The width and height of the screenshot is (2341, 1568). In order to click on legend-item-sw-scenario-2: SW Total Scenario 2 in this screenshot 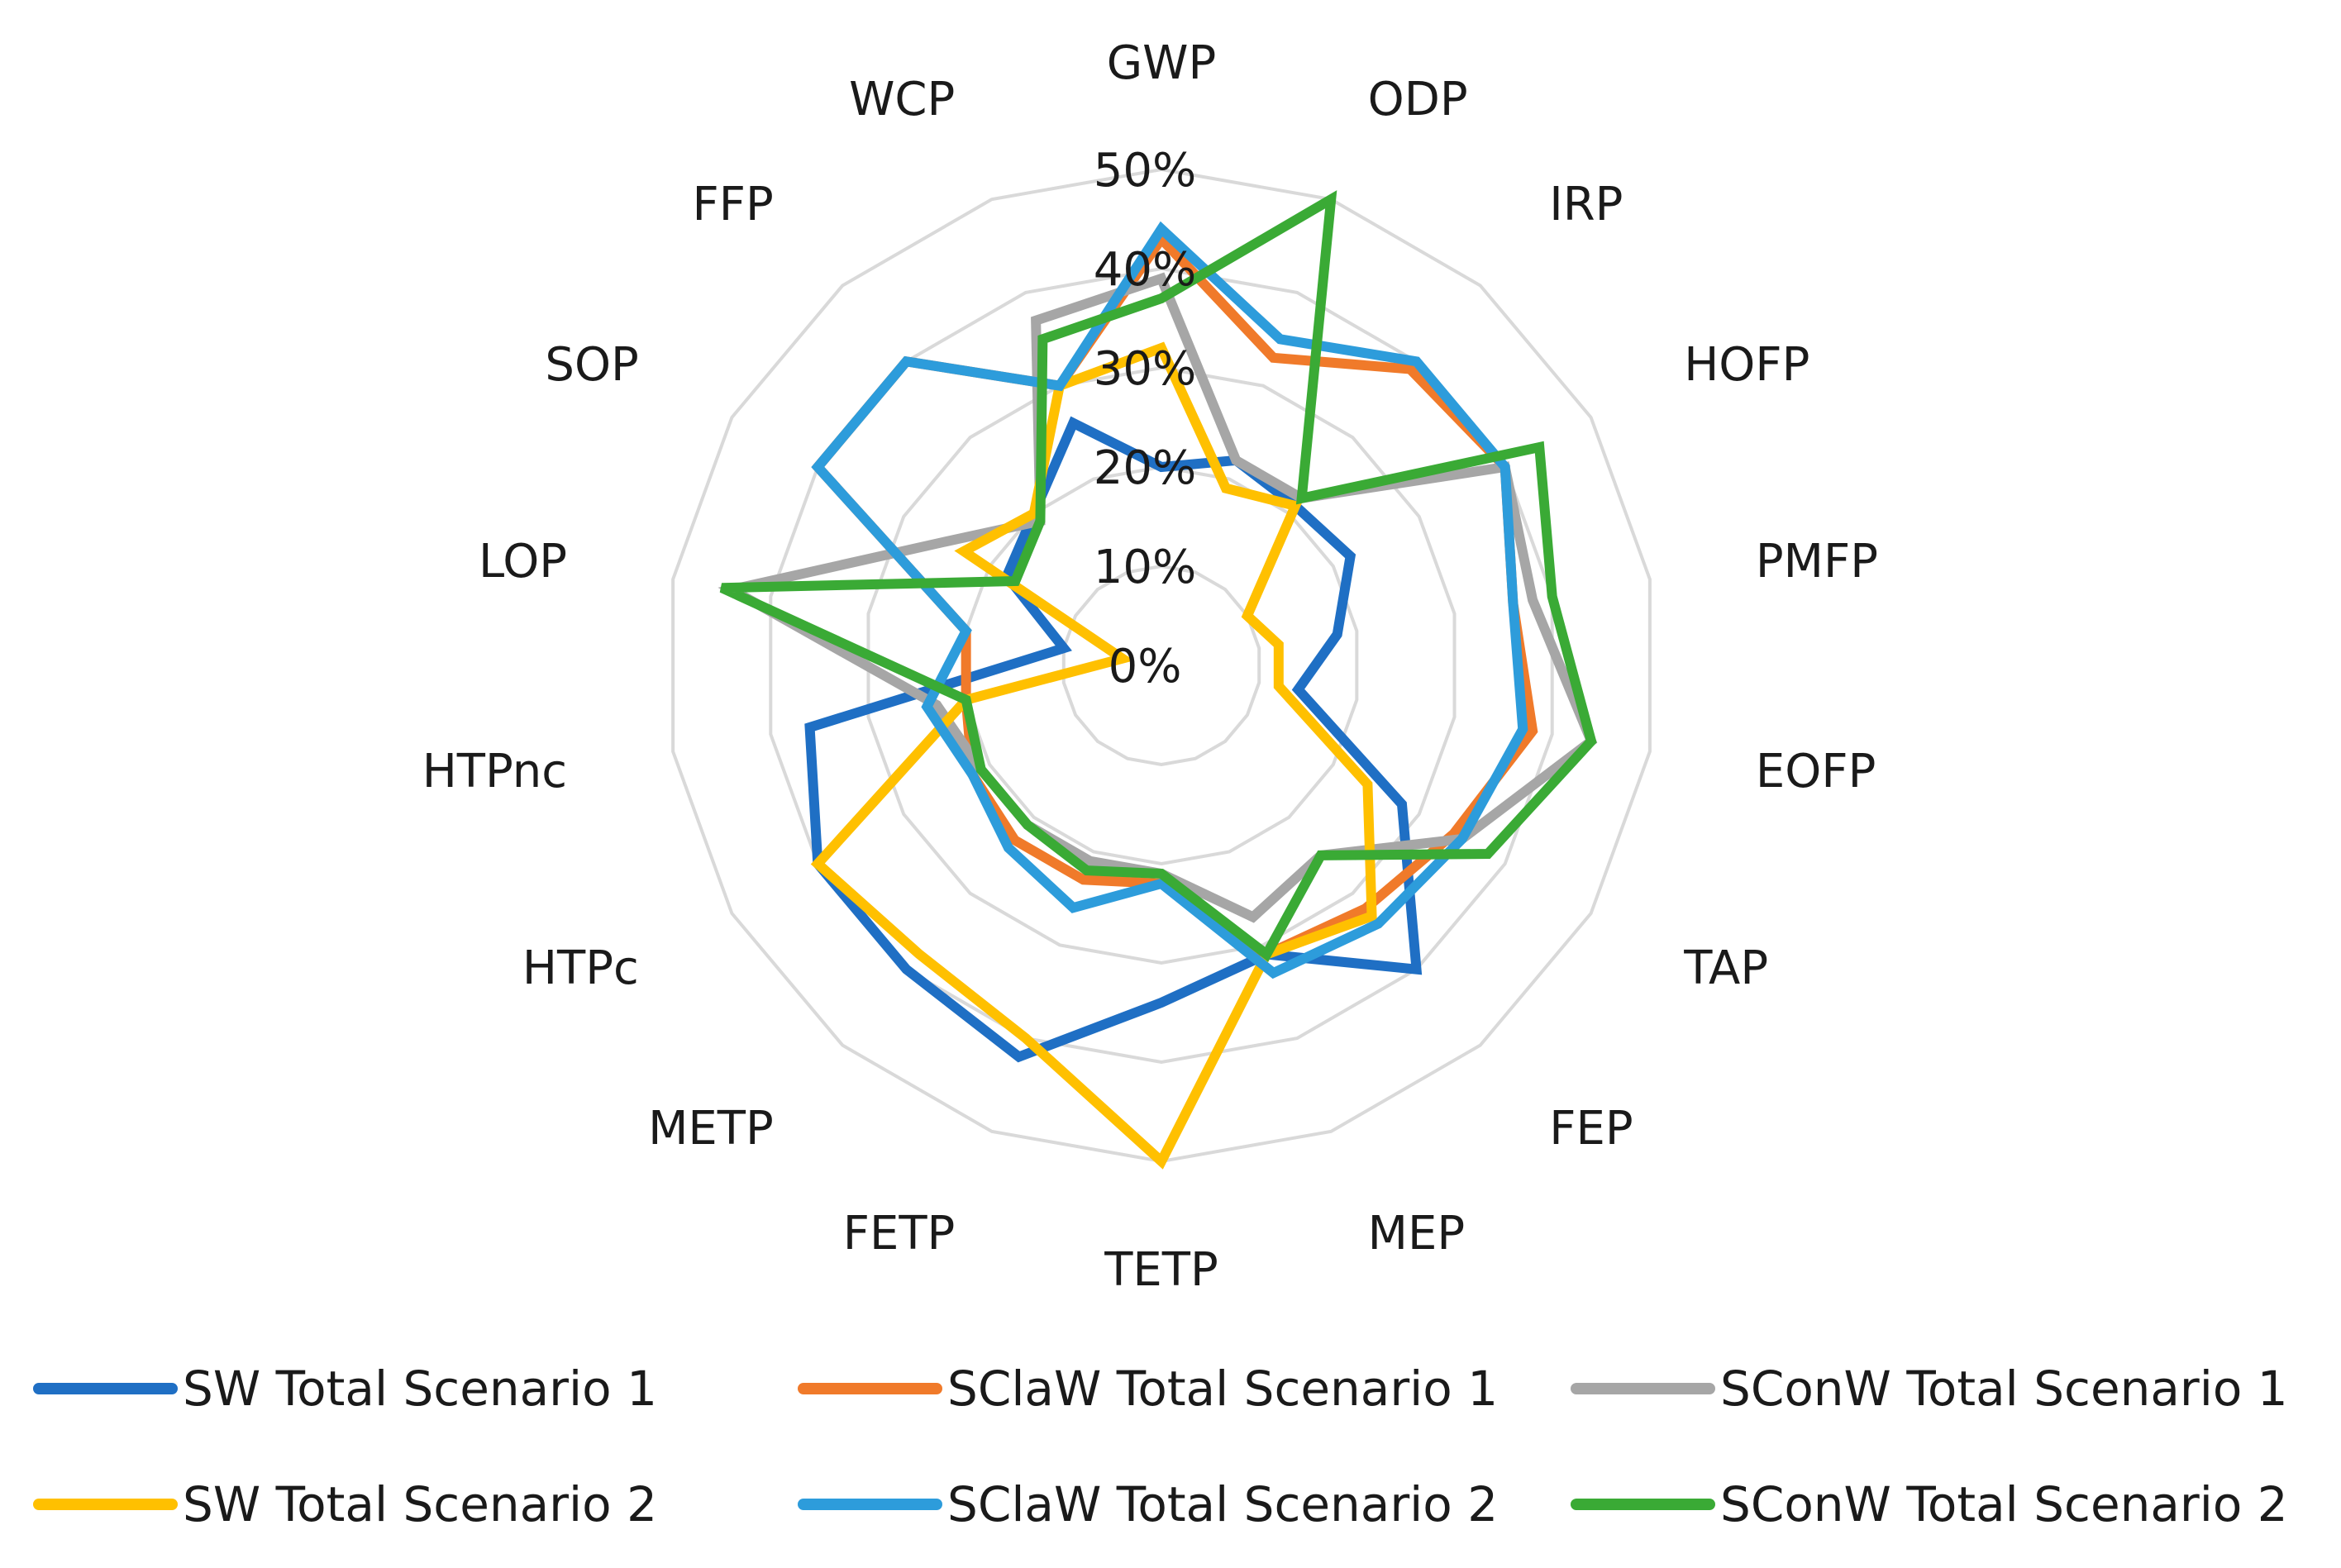, I will do `click(345, 1504)`.